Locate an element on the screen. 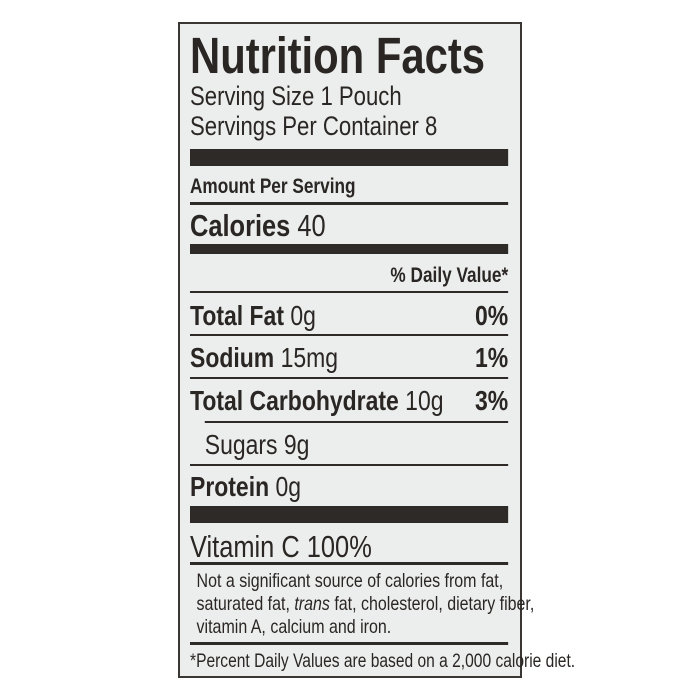  nutrient-row-sugars: Sugars 9g is located at coordinates (257, 445).